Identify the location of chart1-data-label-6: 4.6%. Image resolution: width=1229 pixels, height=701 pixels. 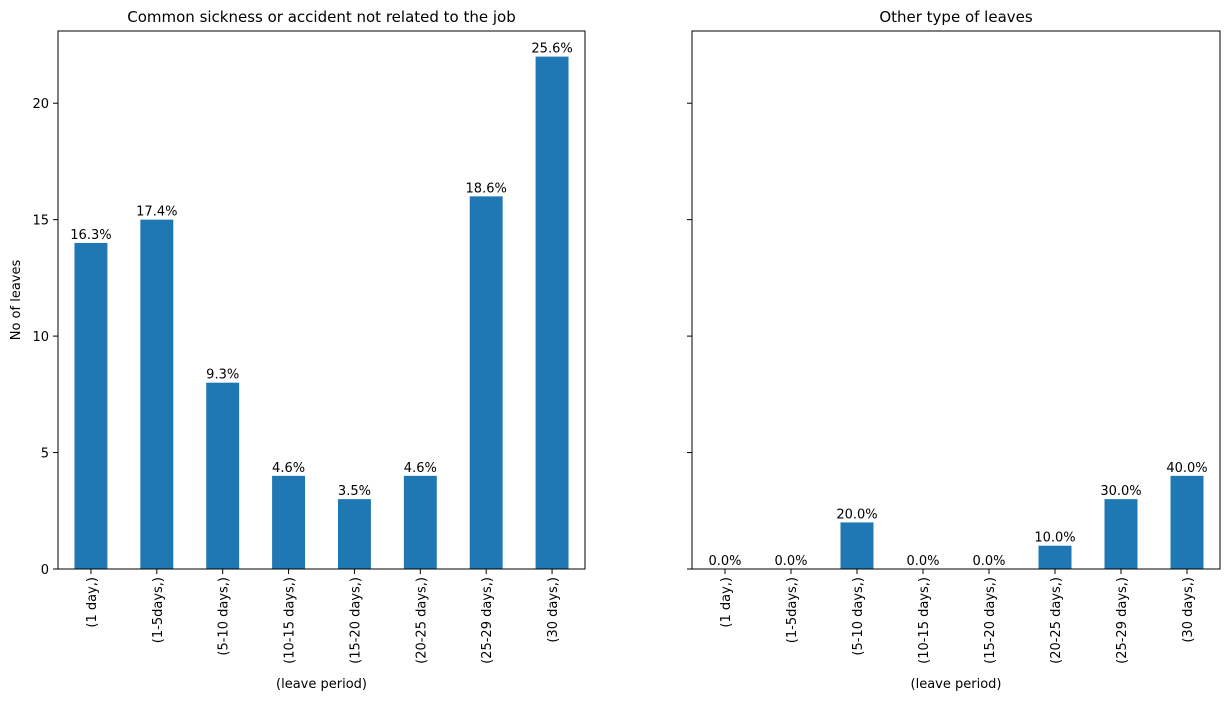
(420, 468).